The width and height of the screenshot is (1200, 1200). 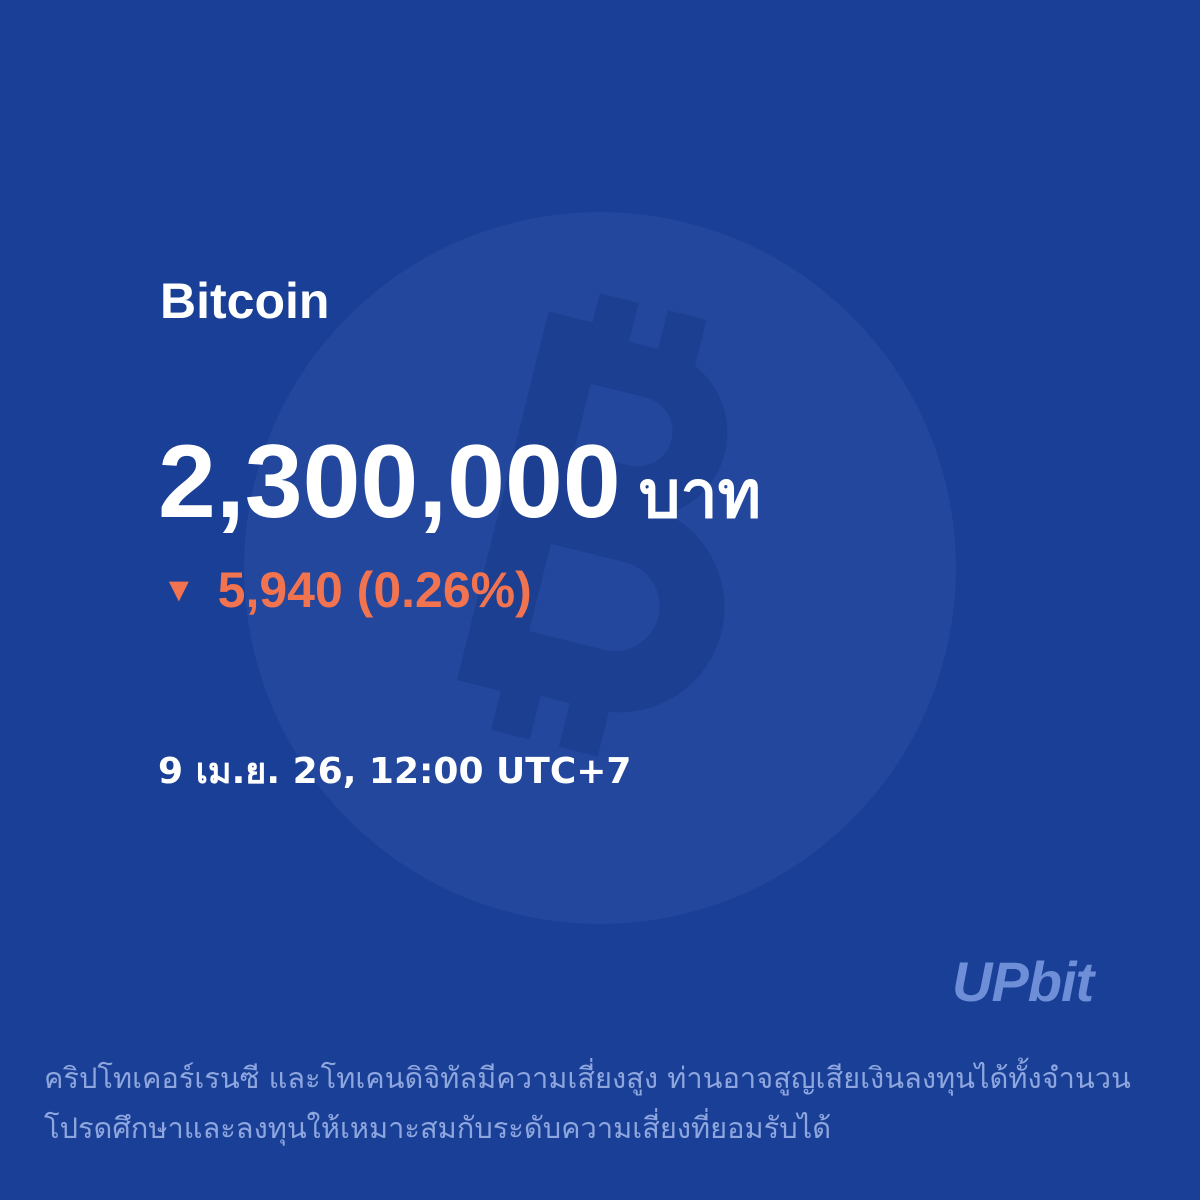 I want to click on currency-unit: บาท, so click(x=700, y=494).